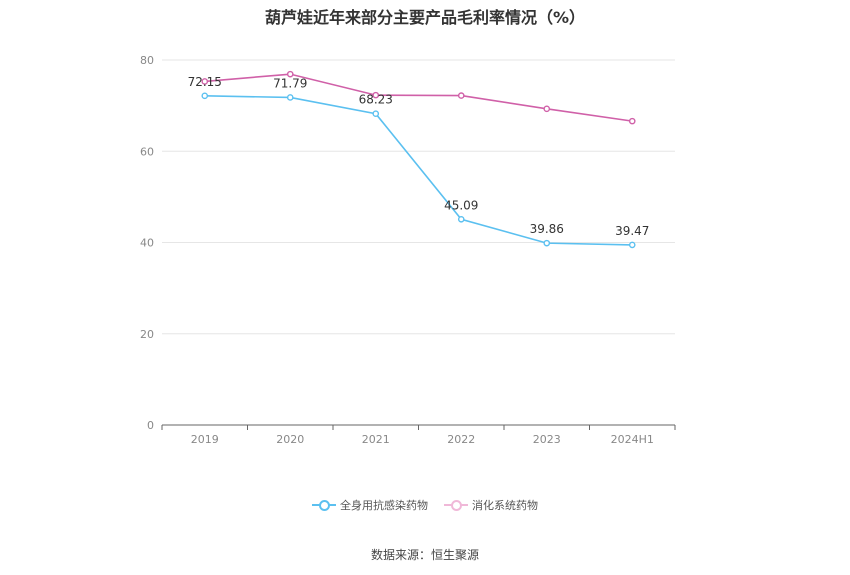 Image resolution: width=850 pixels, height=575 pixels. What do you see at coordinates (632, 439) in the screenshot?
I see `x-tick-label-2024H1: 2024H1` at bounding box center [632, 439].